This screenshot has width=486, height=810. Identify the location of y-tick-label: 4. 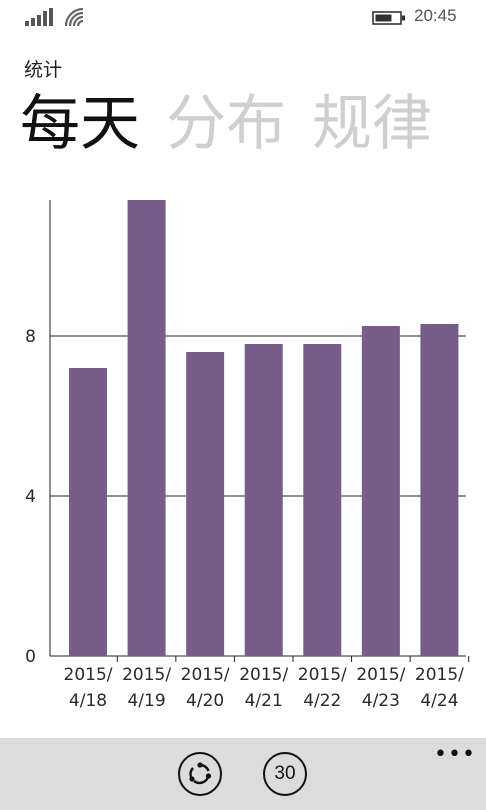
(30, 497).